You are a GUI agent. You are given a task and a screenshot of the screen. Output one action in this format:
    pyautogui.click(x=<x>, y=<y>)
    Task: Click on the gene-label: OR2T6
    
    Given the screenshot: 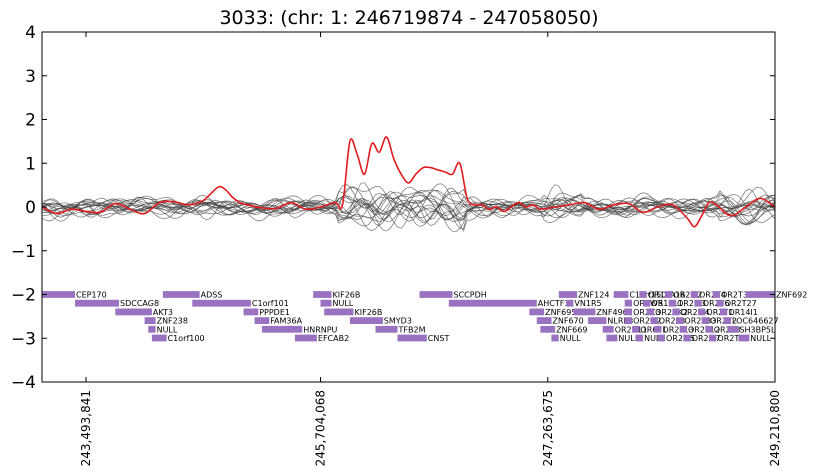 What is the action you would take?
    pyautogui.click(x=716, y=303)
    